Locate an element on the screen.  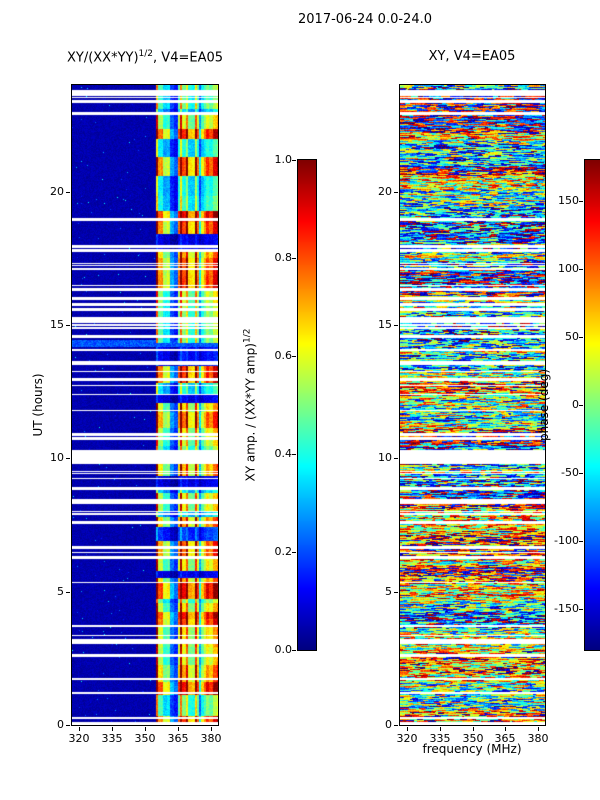
left-colorbar-label: XY amp. / (XX*YY amp)1/2 is located at coordinates (250, 405).